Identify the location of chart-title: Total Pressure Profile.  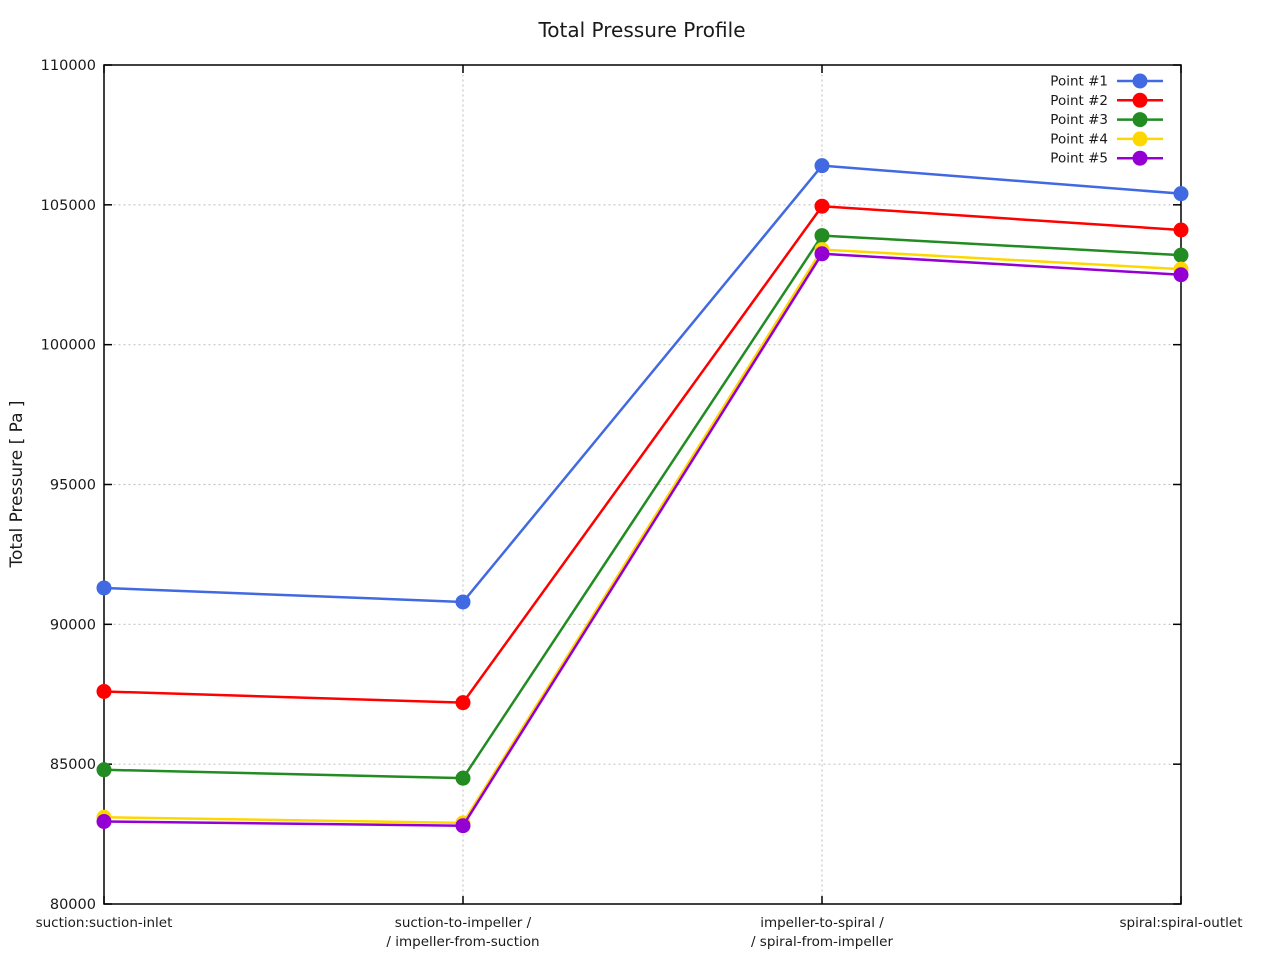
(641, 30).